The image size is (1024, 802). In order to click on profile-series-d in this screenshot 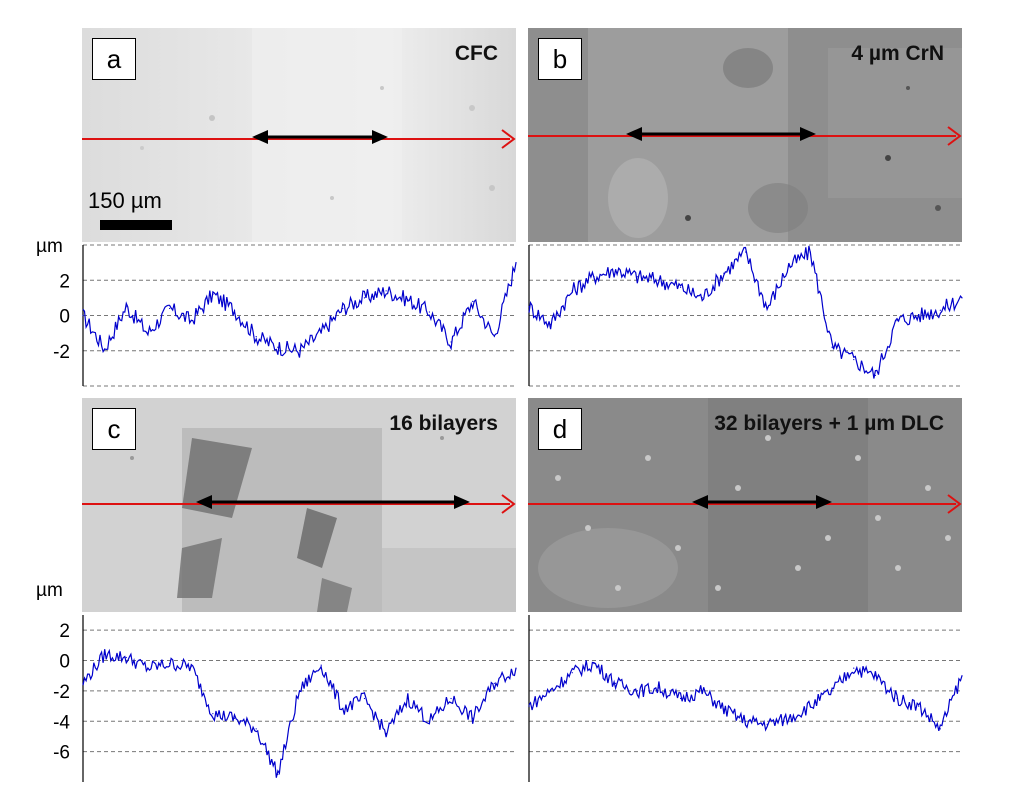, I will do `click(745, 696)`.